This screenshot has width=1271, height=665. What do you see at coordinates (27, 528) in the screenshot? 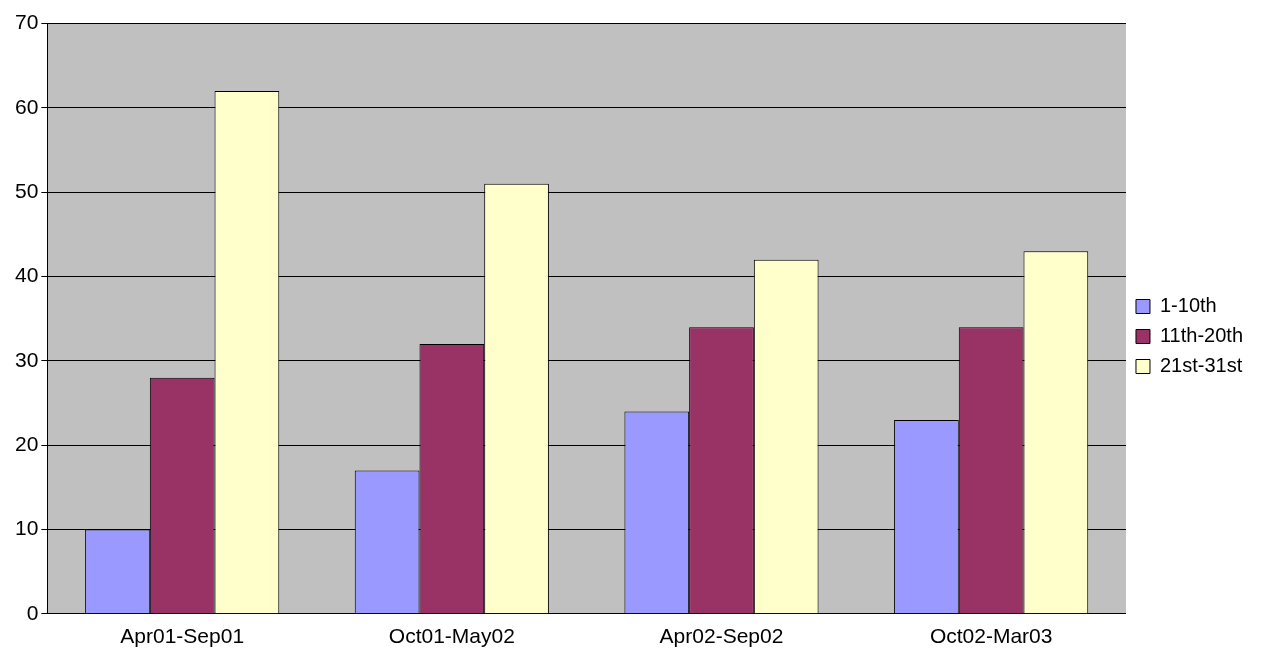
I see `y-tick-label: 10` at bounding box center [27, 528].